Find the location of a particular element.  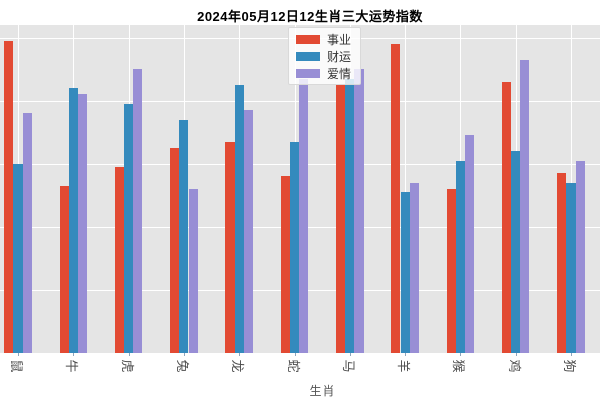

legend: 事业 财运 爱情 is located at coordinates (325, 56).